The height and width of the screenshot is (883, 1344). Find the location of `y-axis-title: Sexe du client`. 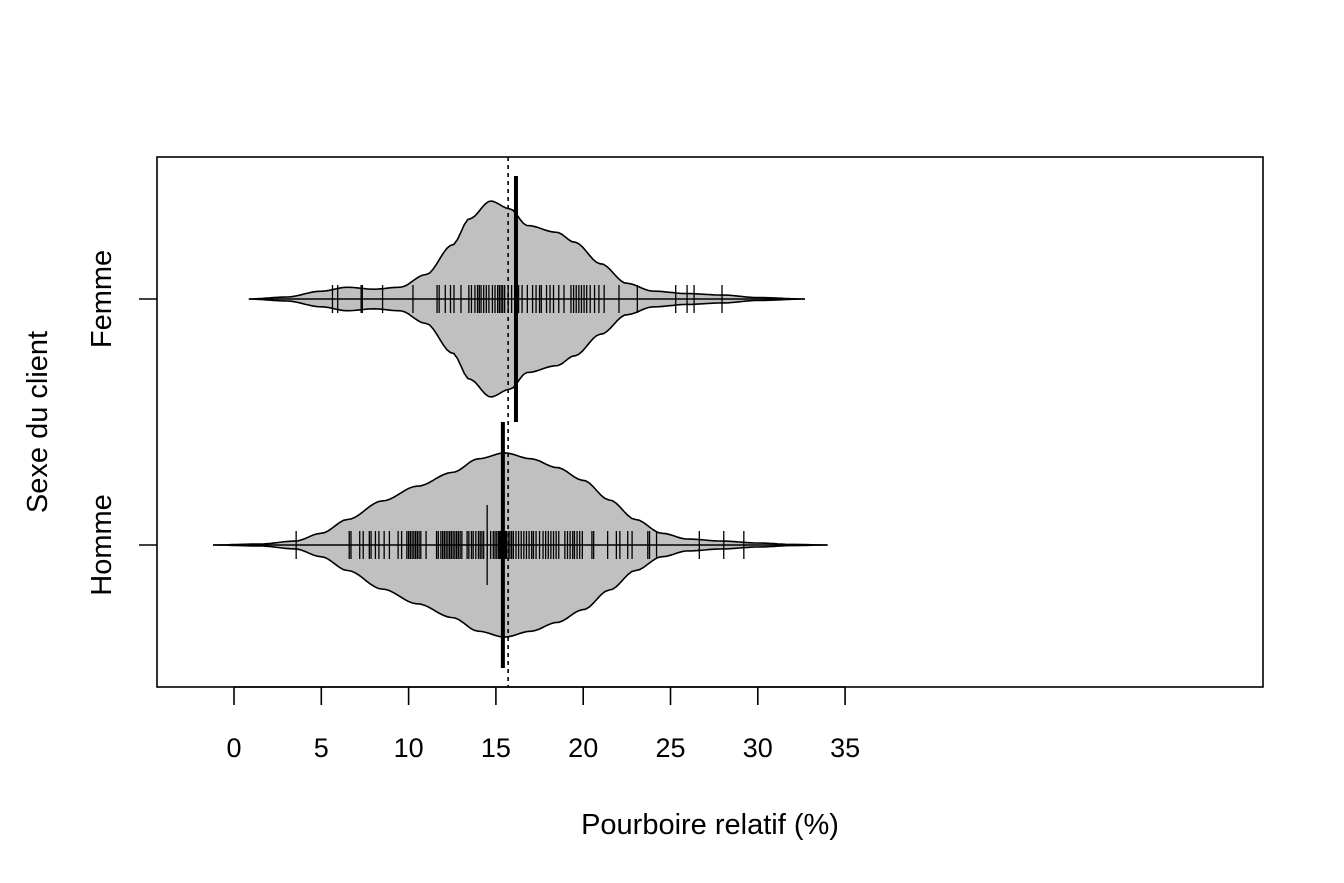

y-axis-title: Sexe du client is located at coordinates (38, 422).